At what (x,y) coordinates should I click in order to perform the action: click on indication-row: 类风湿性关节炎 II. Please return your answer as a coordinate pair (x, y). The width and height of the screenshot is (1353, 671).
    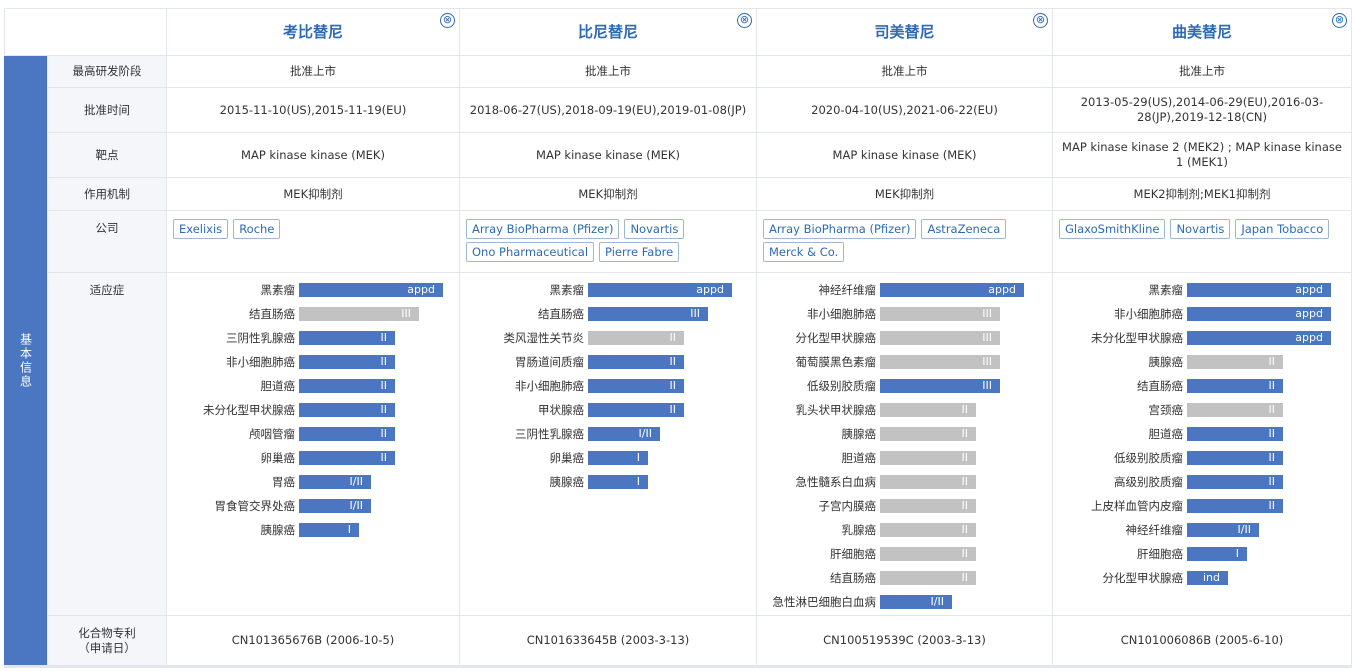
    Looking at the image, I should click on (608, 338).